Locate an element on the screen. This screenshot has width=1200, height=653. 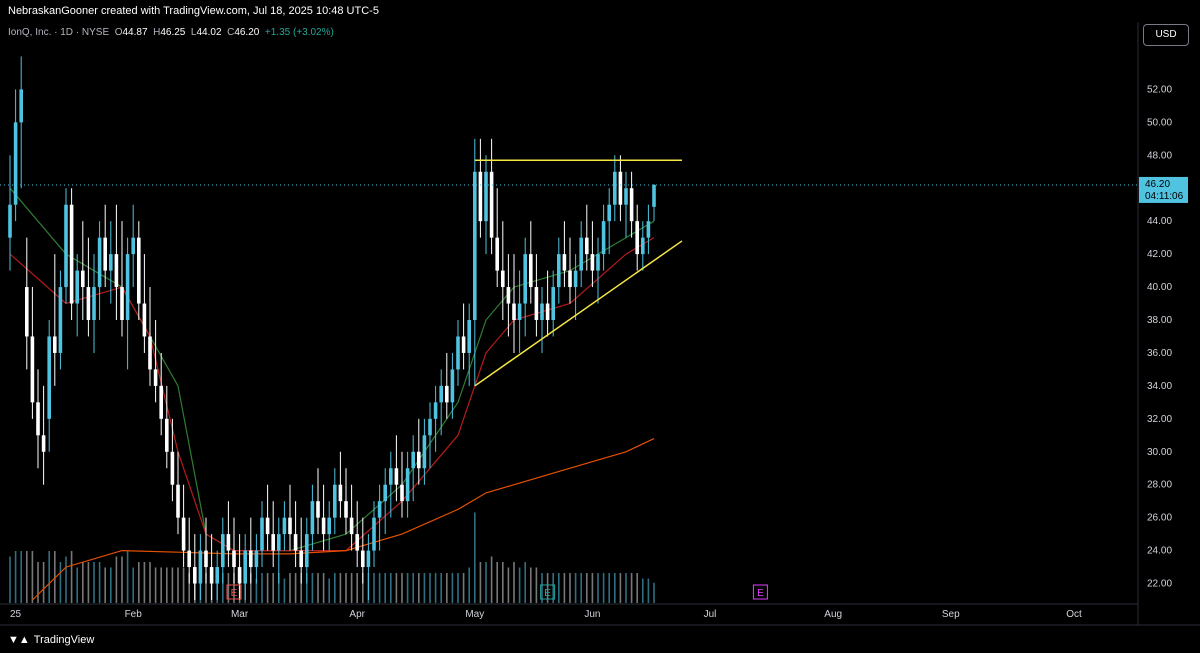
time-axis: 25 Feb Mar Apr May Jun Jul Aug Sep Oct is located at coordinates (546, 614).